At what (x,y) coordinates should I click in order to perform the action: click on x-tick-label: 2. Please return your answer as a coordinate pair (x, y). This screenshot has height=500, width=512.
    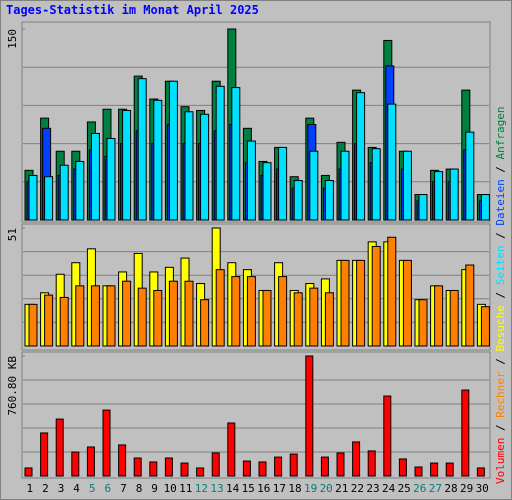
    Looking at the image, I should click on (45, 488).